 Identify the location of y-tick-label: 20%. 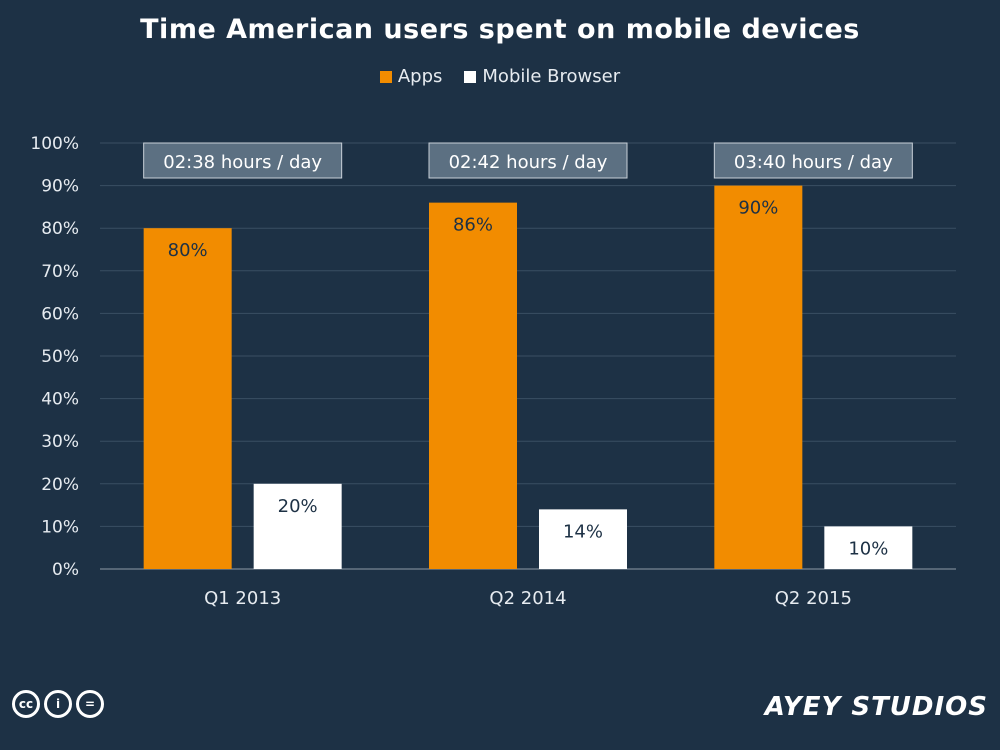
(60, 485).